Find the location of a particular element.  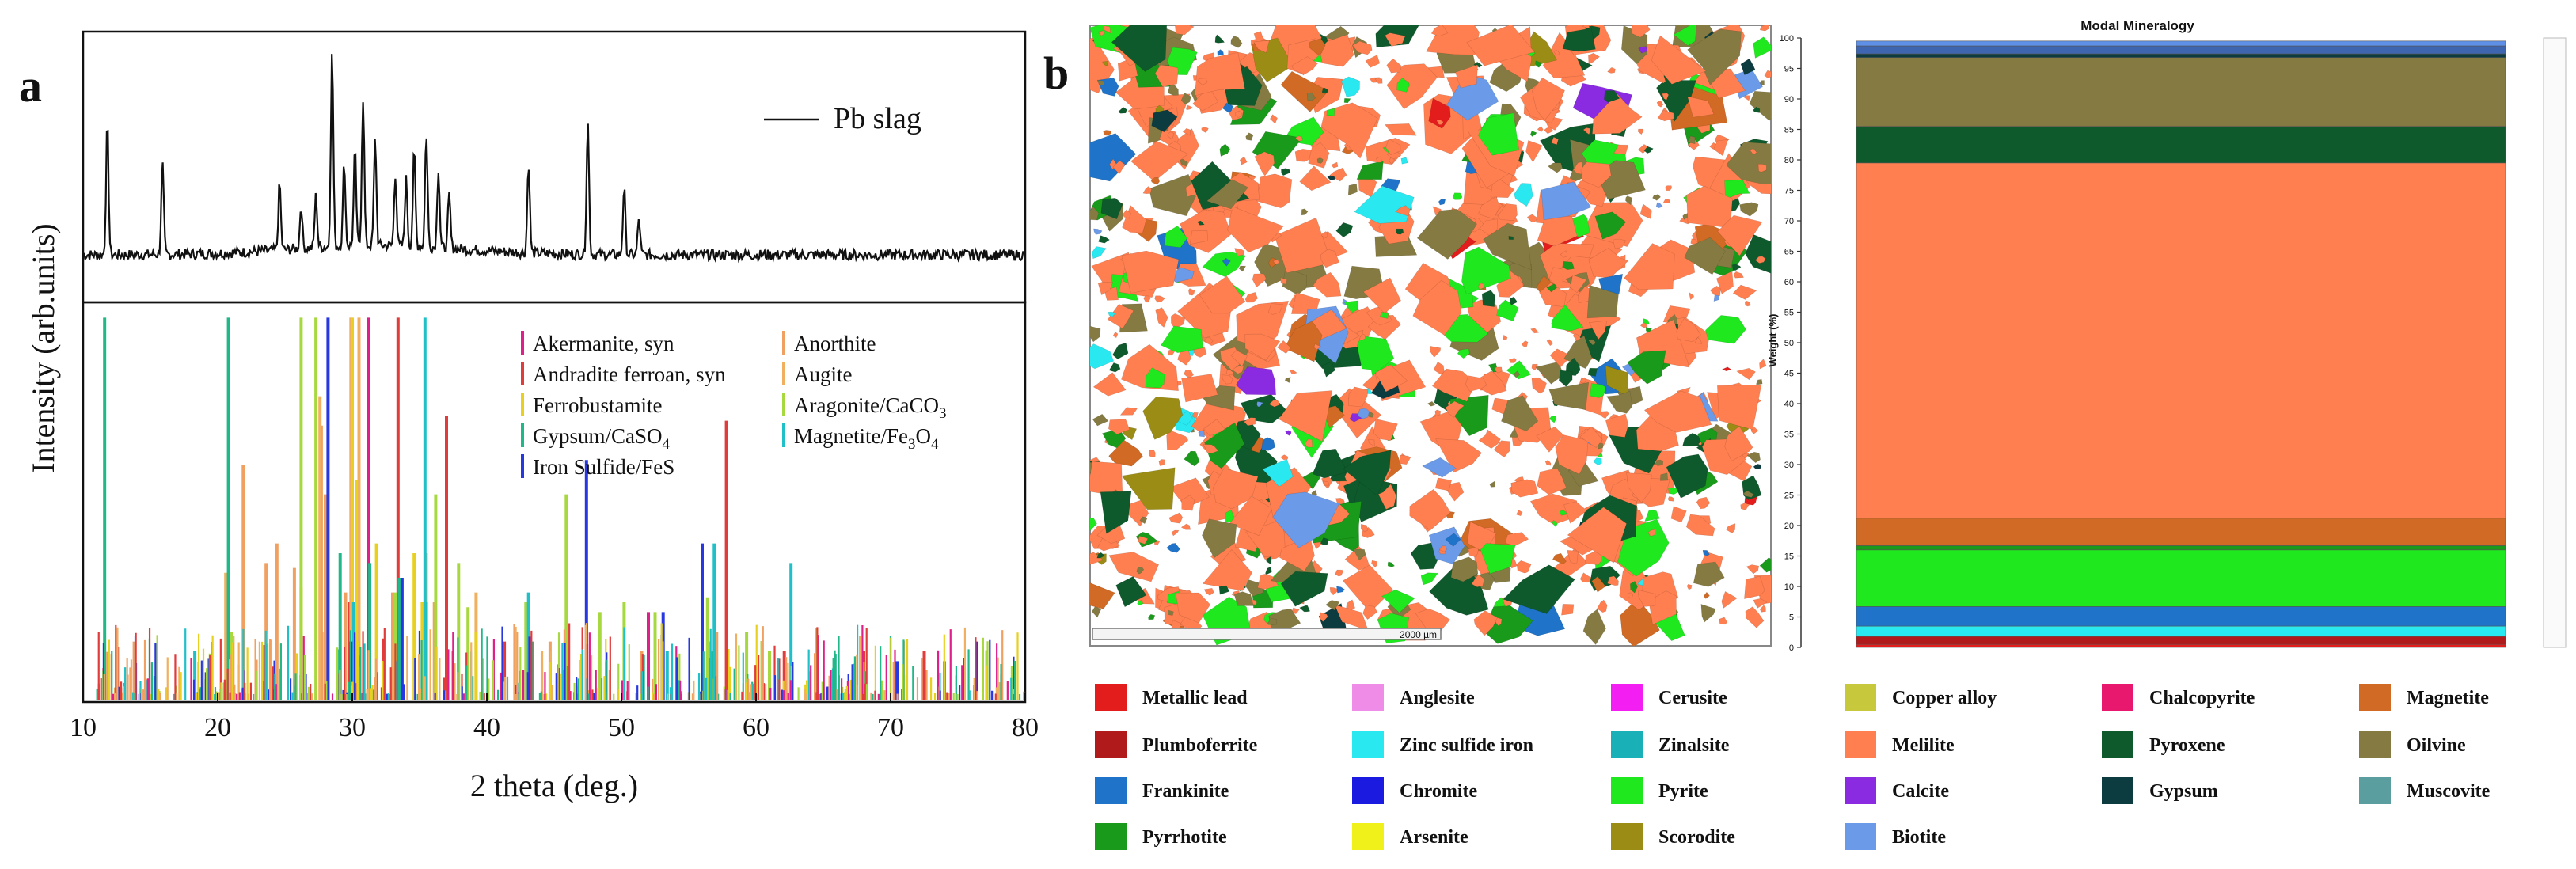

x-tick-label-40: 40 is located at coordinates (486, 727).